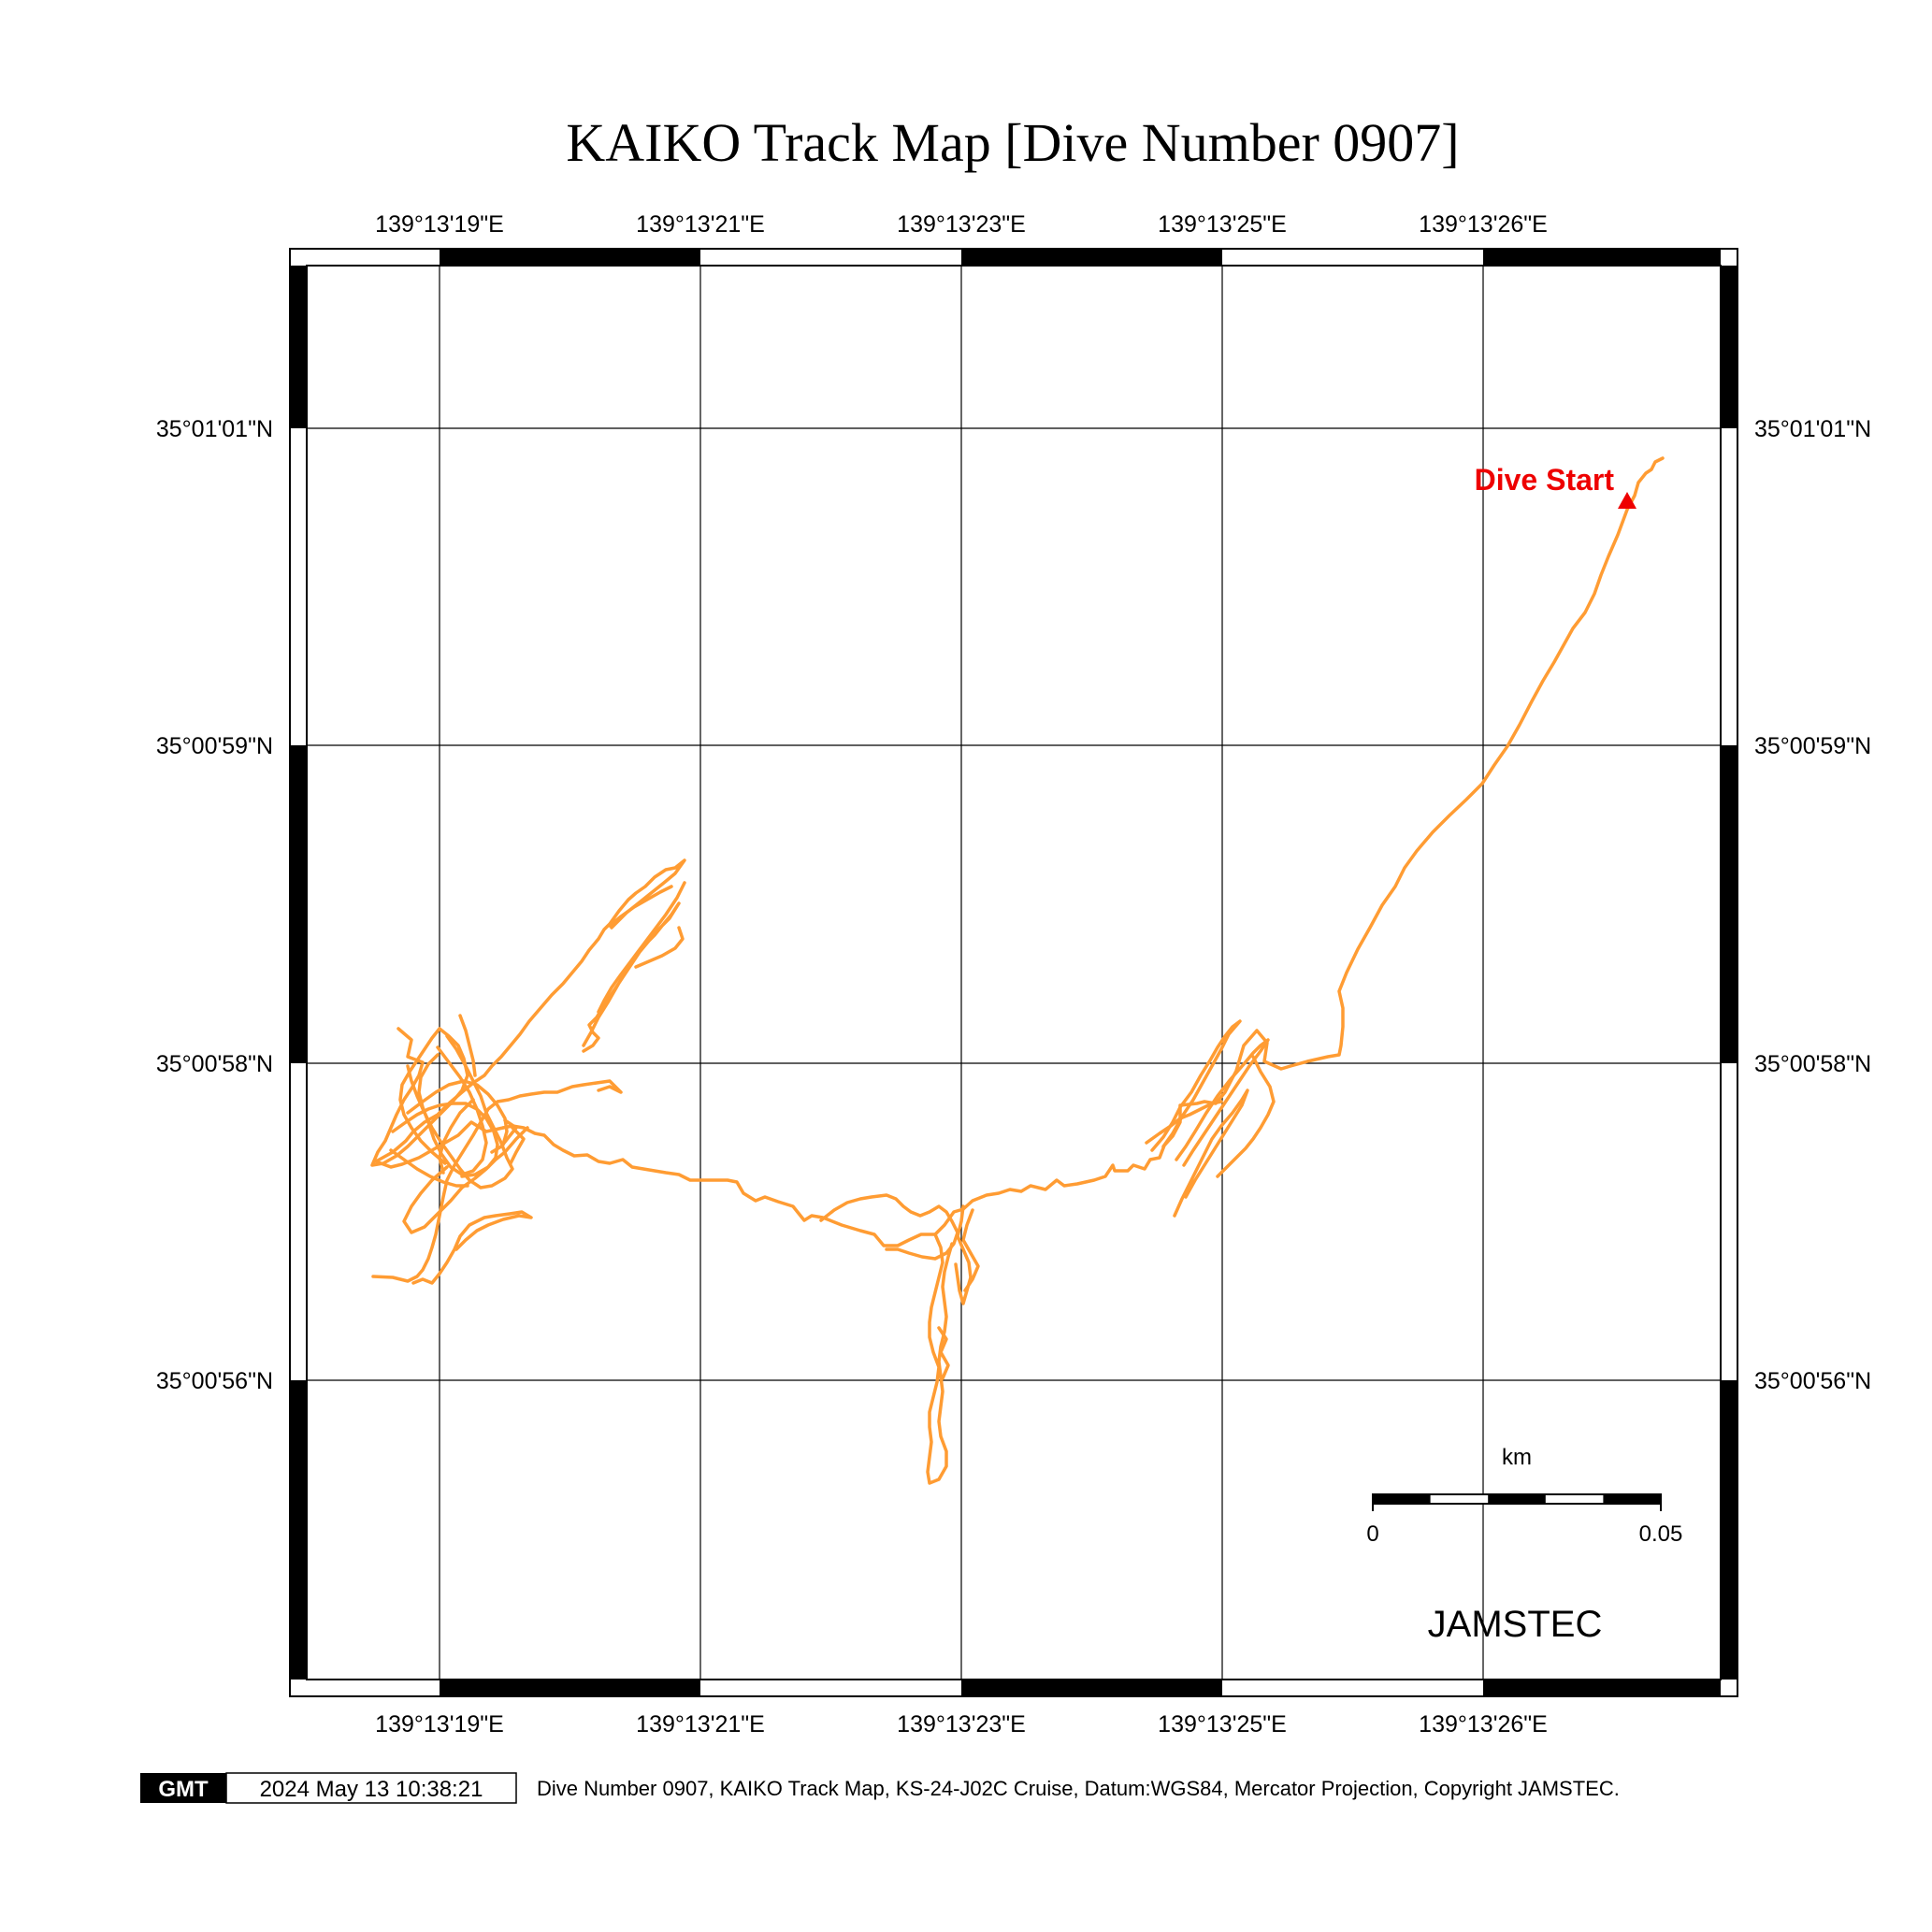 The image size is (1932, 1932). I want to click on map-title: KAIKO Track Map [Dive Number 0907], so click(1012, 142).